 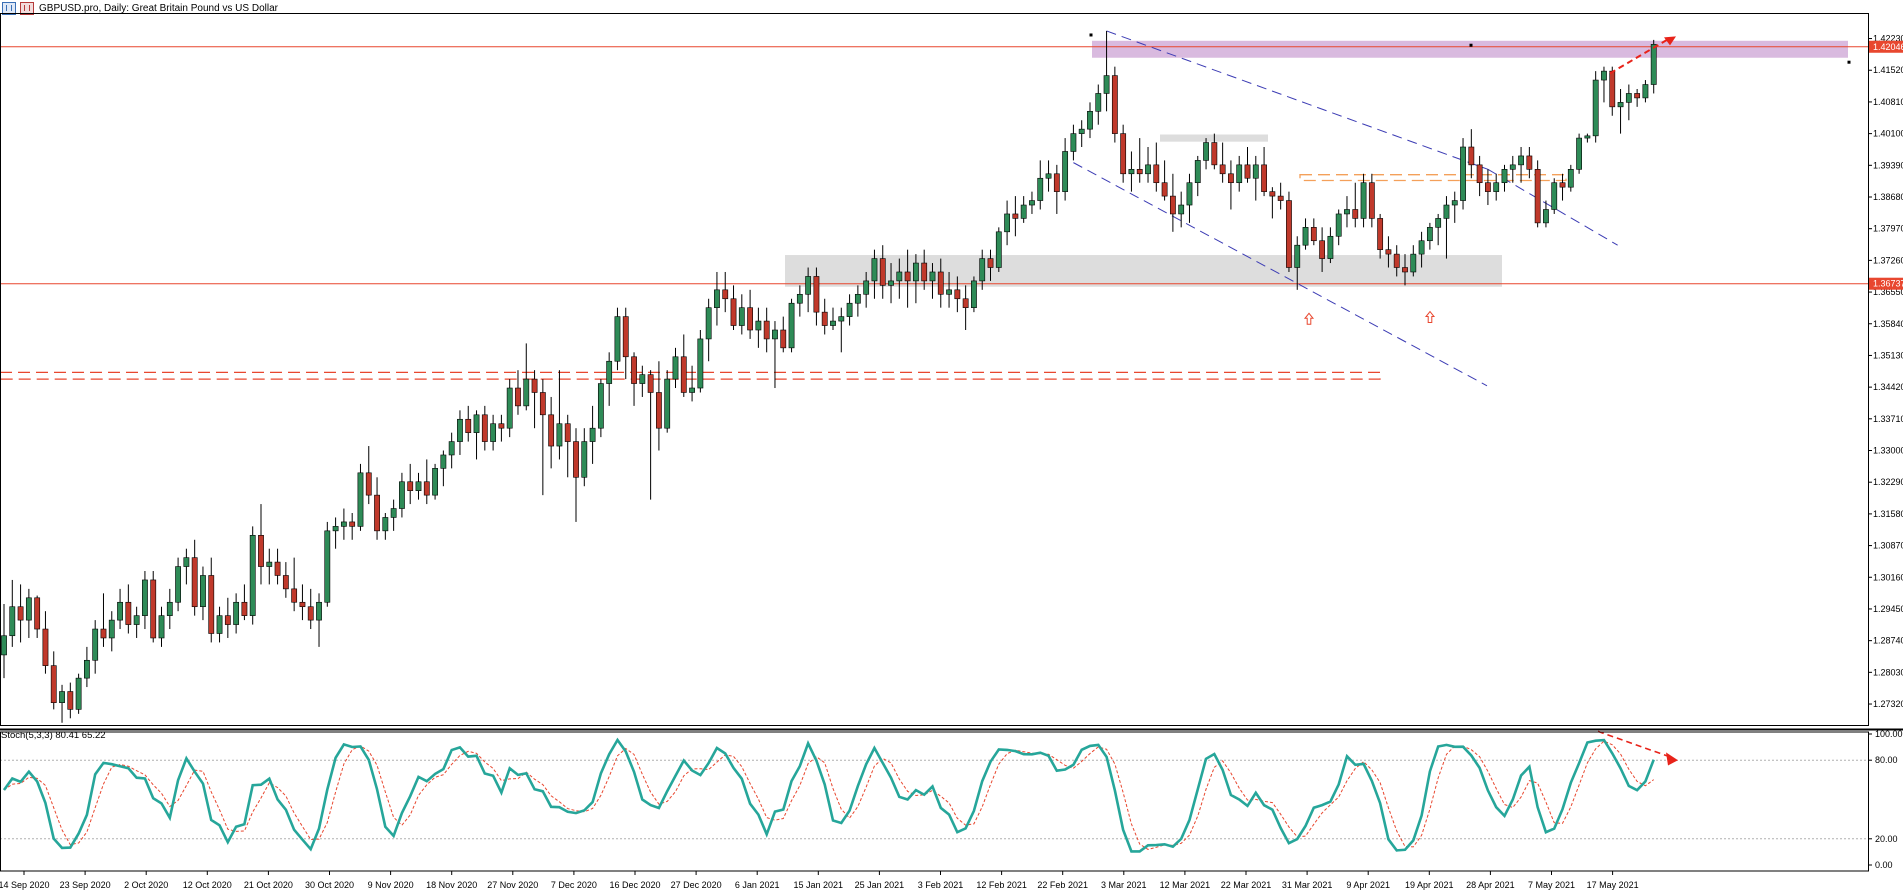 What do you see at coordinates (941, 885) in the screenshot?
I see `x-tick-label: 3 Feb 2021` at bounding box center [941, 885].